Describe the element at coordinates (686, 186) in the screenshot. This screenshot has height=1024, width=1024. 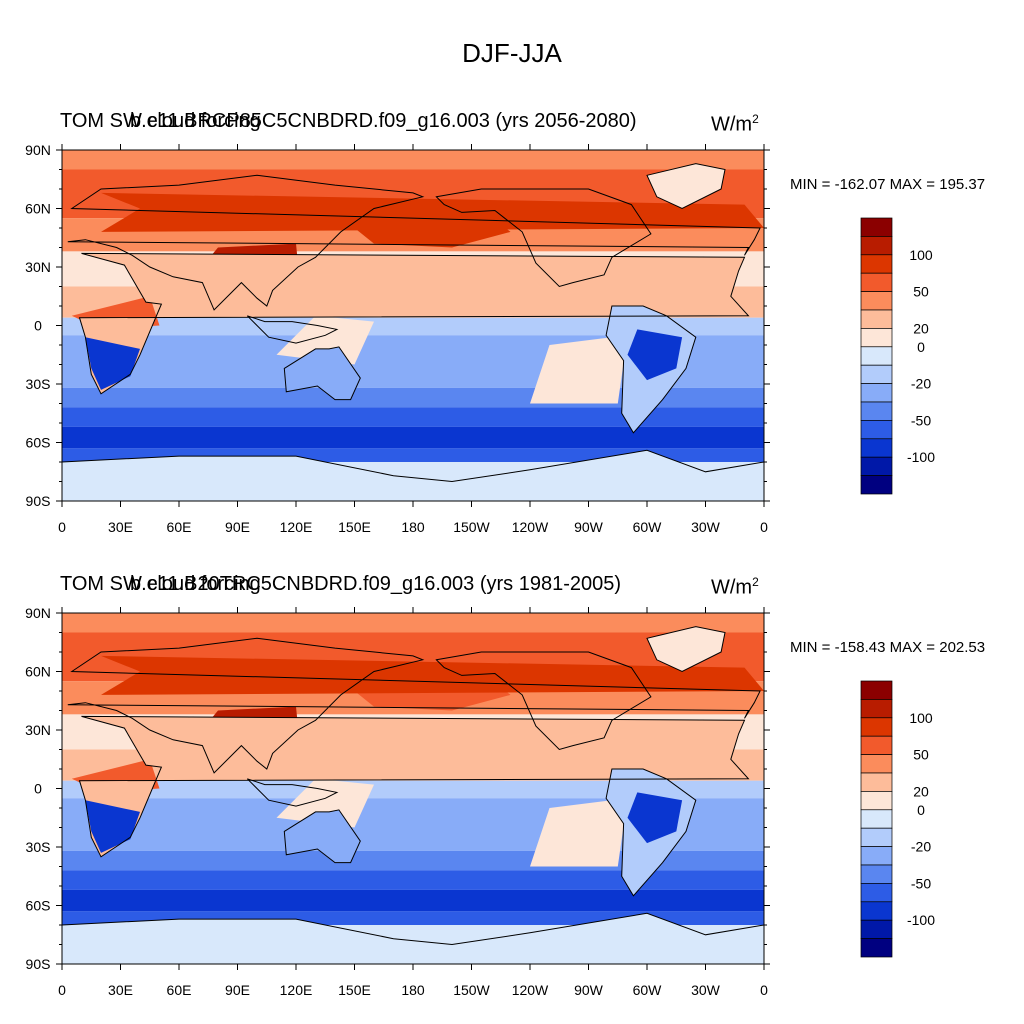
I see `coastline-greenland` at that location.